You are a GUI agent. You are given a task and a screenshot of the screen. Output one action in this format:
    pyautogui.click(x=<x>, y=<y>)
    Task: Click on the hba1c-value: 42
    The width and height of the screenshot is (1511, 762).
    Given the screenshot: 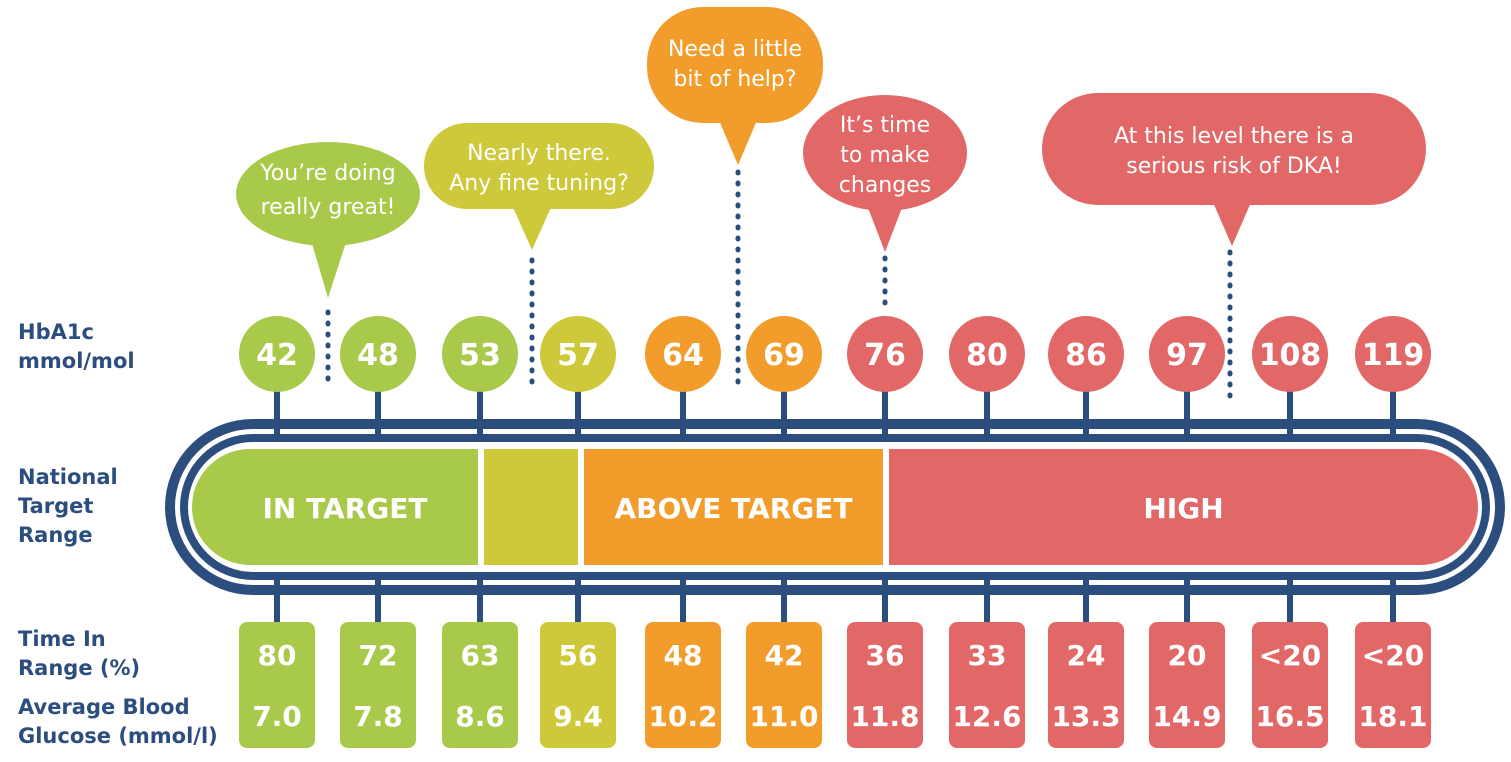 What is the action you would take?
    pyautogui.click(x=277, y=355)
    